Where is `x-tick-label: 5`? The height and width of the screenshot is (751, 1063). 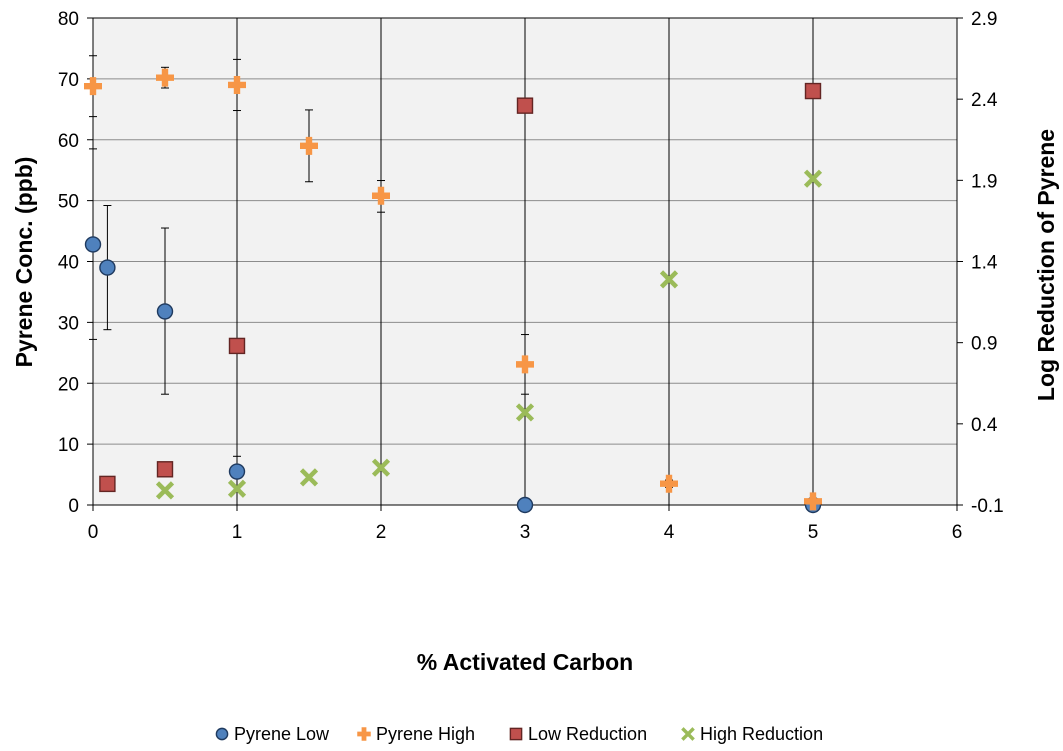
x-tick-label: 5 is located at coordinates (813, 532).